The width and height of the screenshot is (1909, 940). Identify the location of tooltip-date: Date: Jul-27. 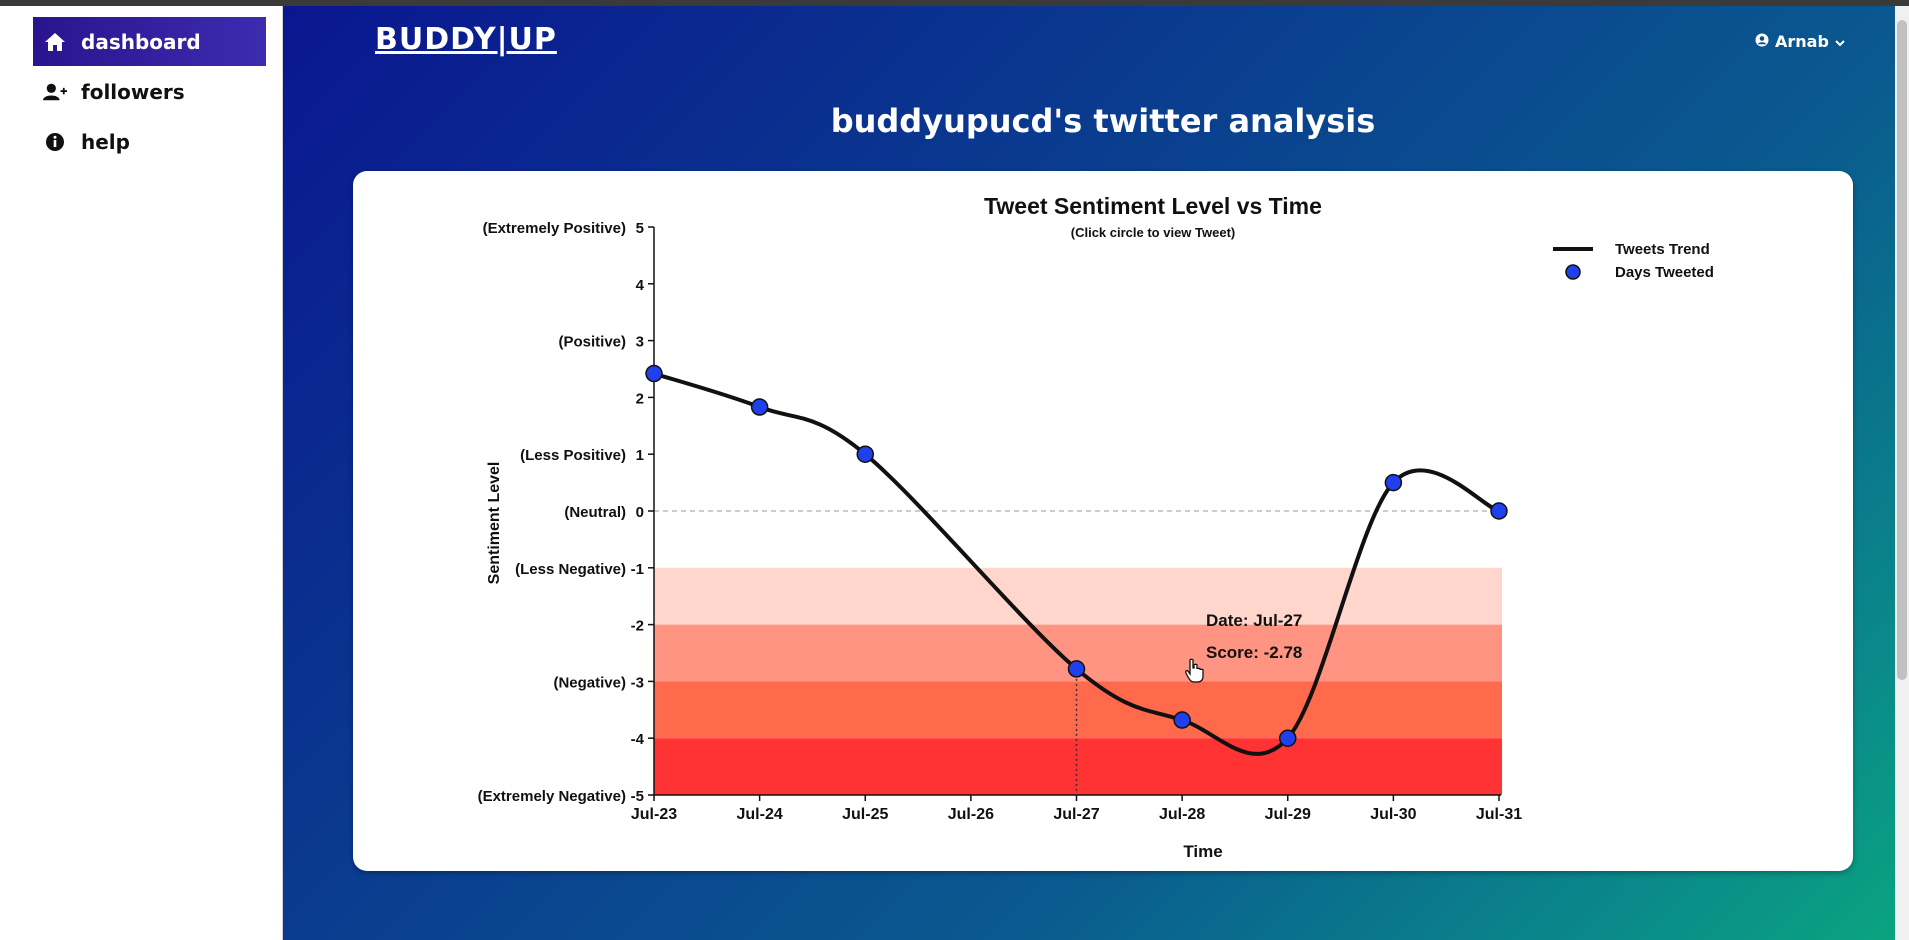
(1254, 620).